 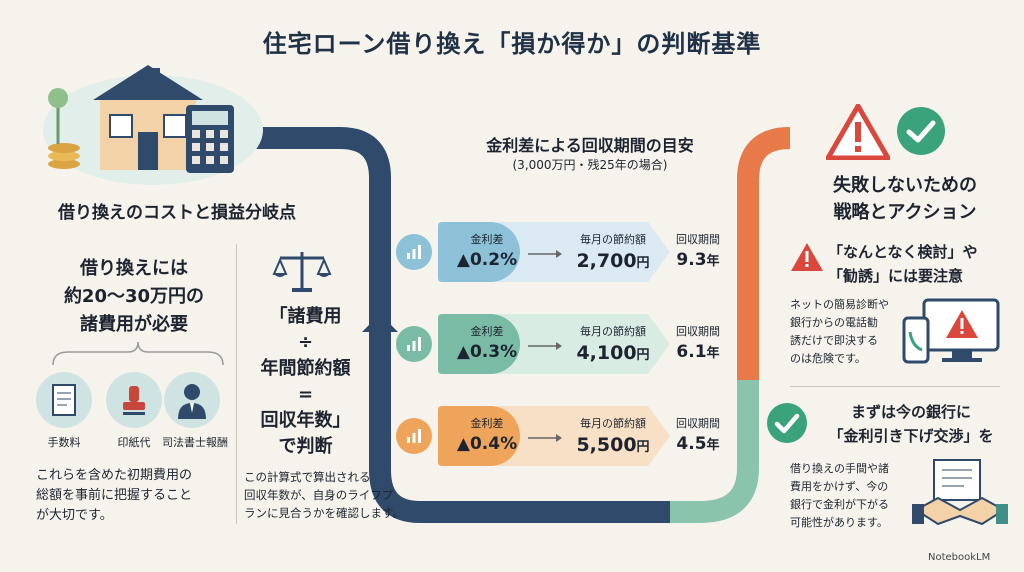 I want to click on monthly-saving-value: 4,100円, so click(x=613, y=353).